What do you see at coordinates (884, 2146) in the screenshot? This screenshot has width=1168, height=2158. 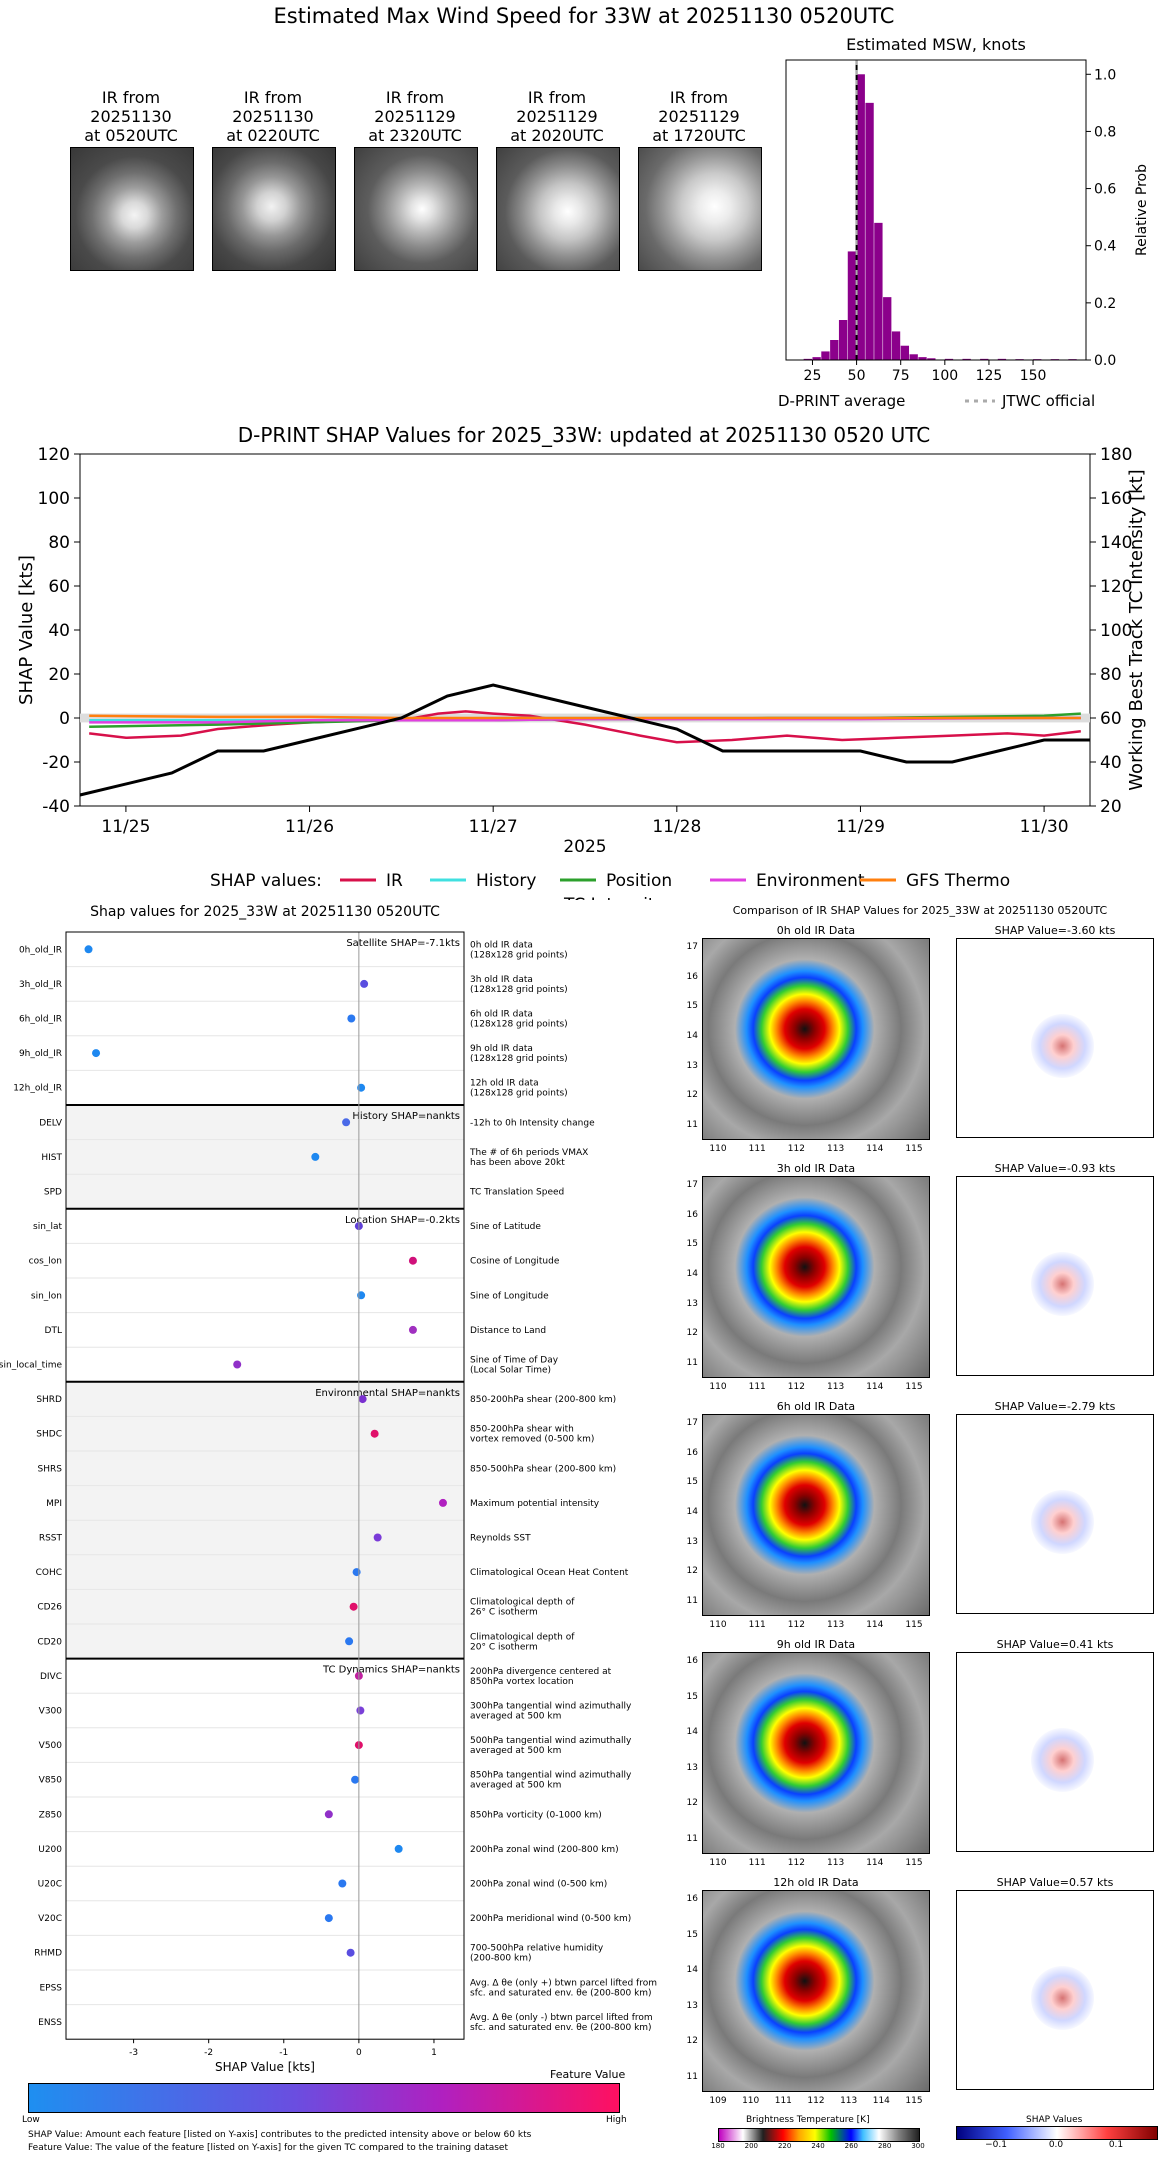 I see `bt-colorbar-tick: 280` at bounding box center [884, 2146].